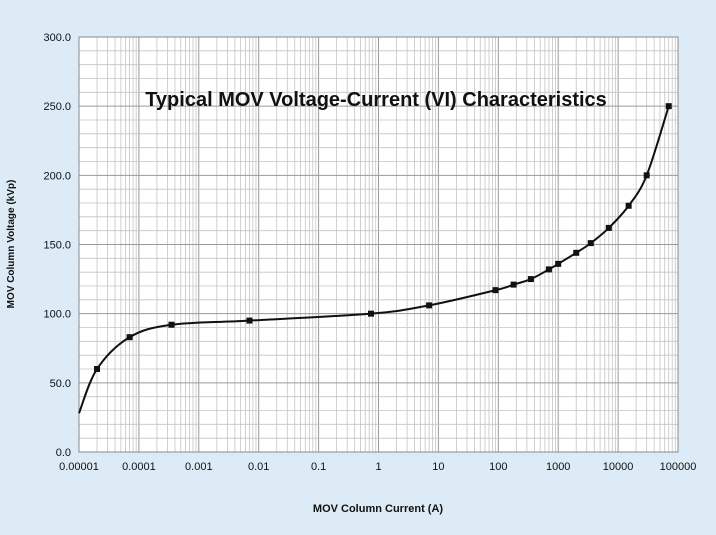 The width and height of the screenshot is (716, 535). Describe the element at coordinates (378, 509) in the screenshot. I see `x-axis-label: MOV Column Current (A)` at that location.